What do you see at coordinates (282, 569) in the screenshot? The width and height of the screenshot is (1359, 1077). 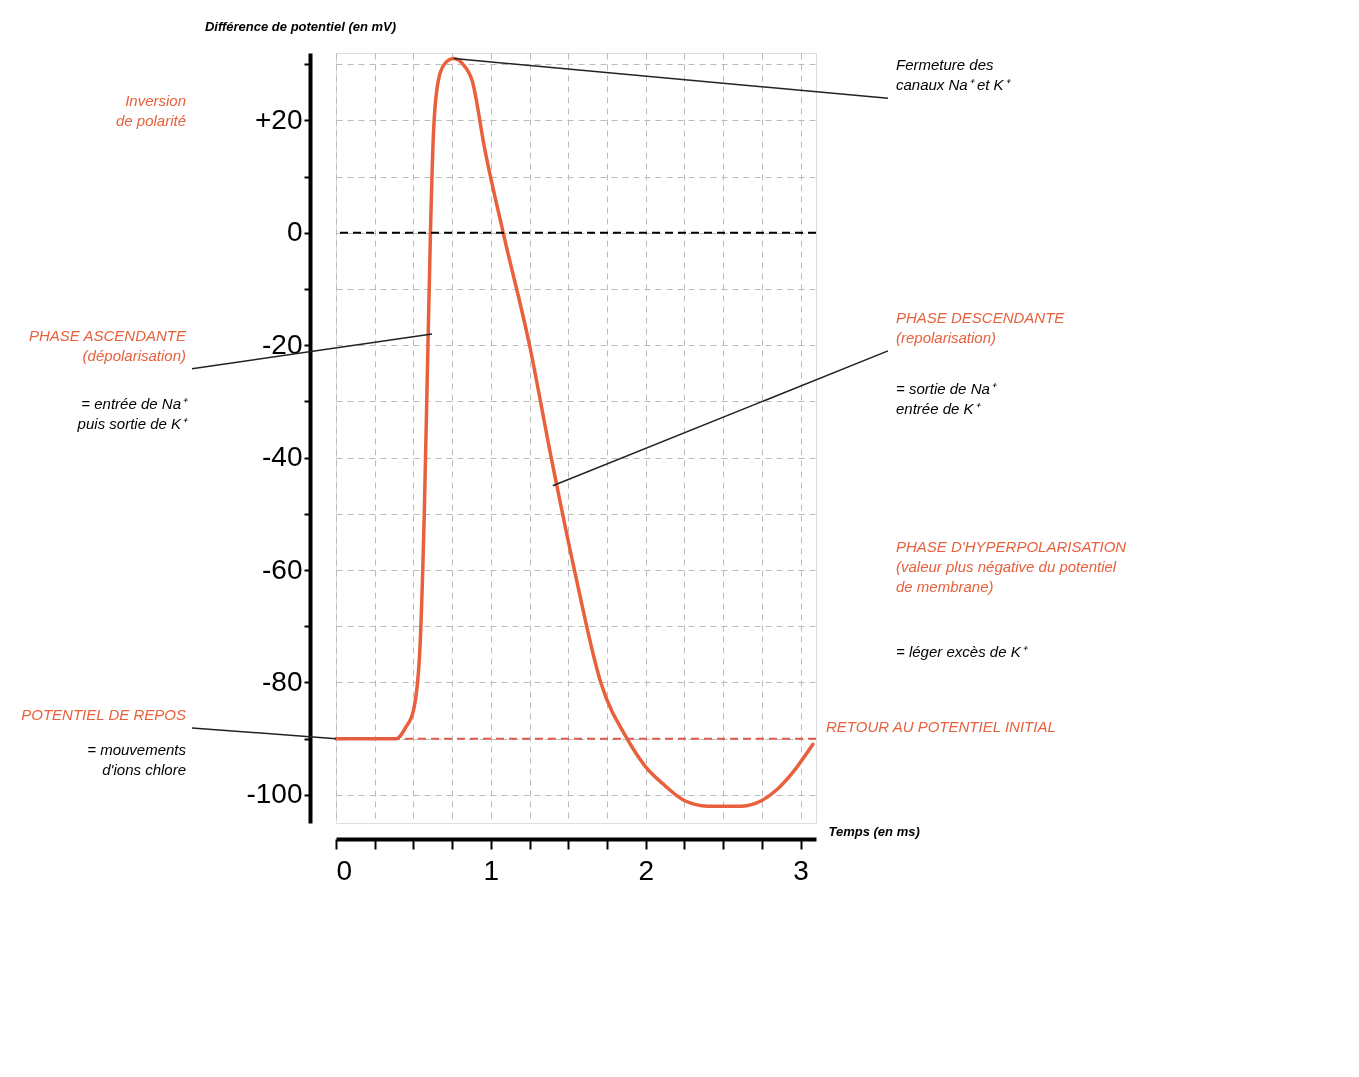 I see `y-tick-label: -60` at bounding box center [282, 569].